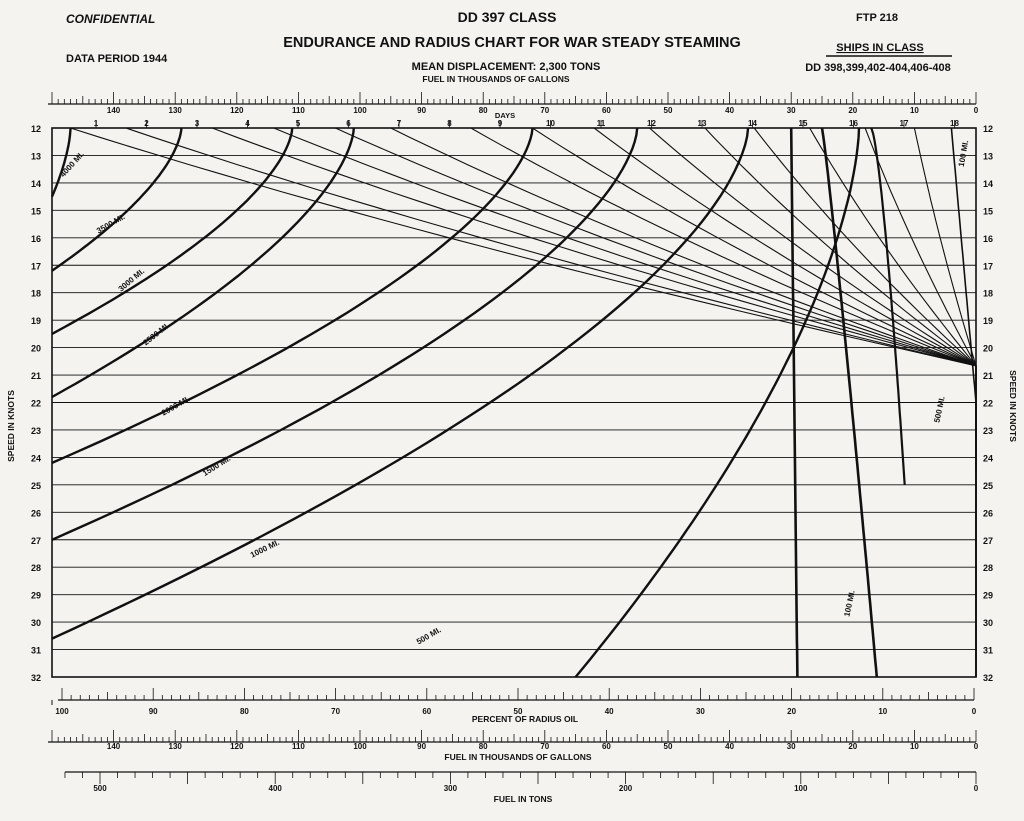 The width and height of the screenshot is (1024, 821). Describe the element at coordinates (36, 294) in the screenshot. I see `speed-tick-left: 18` at that location.